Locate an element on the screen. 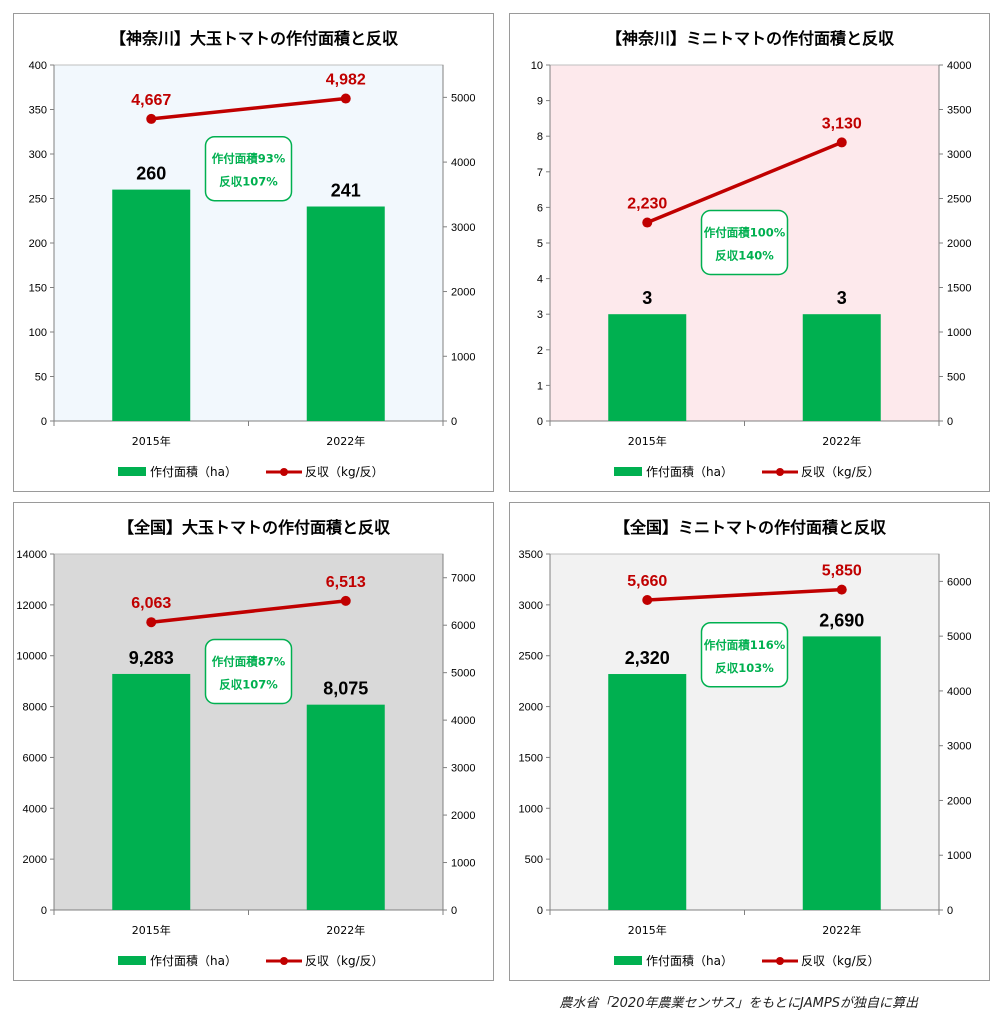 This screenshot has height=1028, width=1002. y-tick-label-left: 14000 is located at coordinates (31, 555).